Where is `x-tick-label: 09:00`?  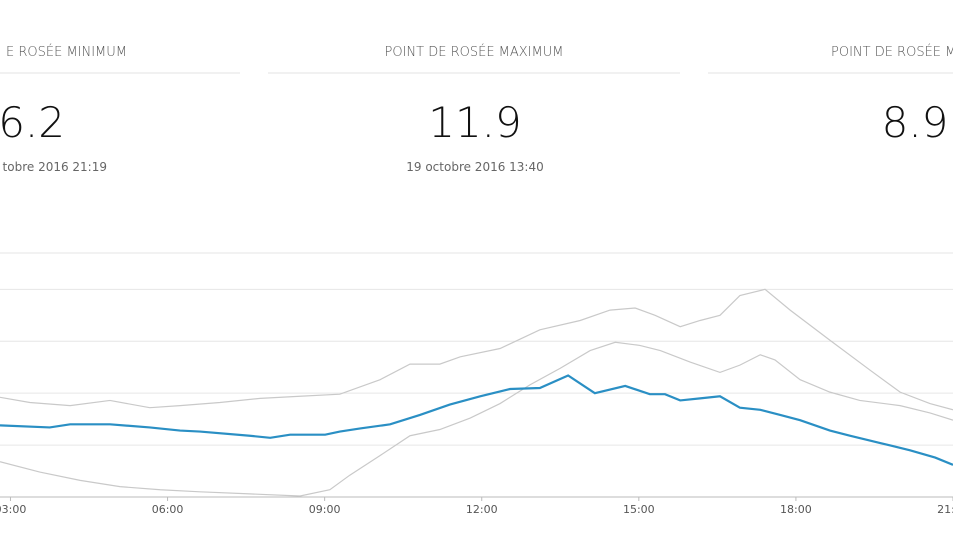
x-tick-label: 09:00 is located at coordinates (325, 509).